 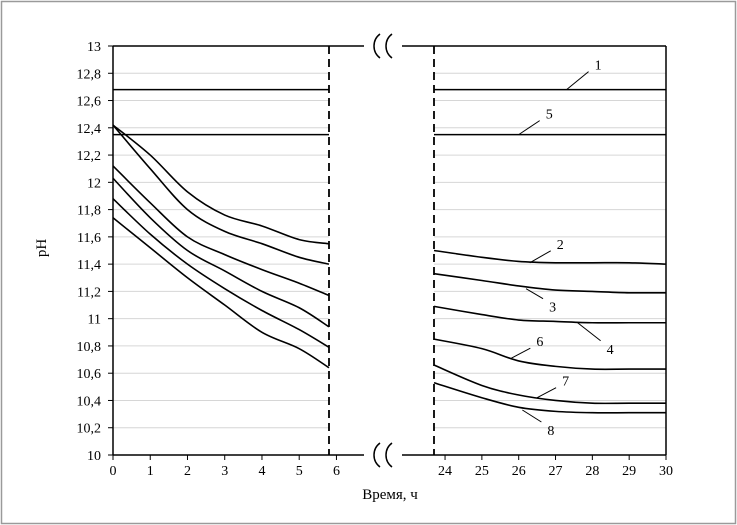 I want to click on x-tick-label: 0, so click(x=113, y=471).